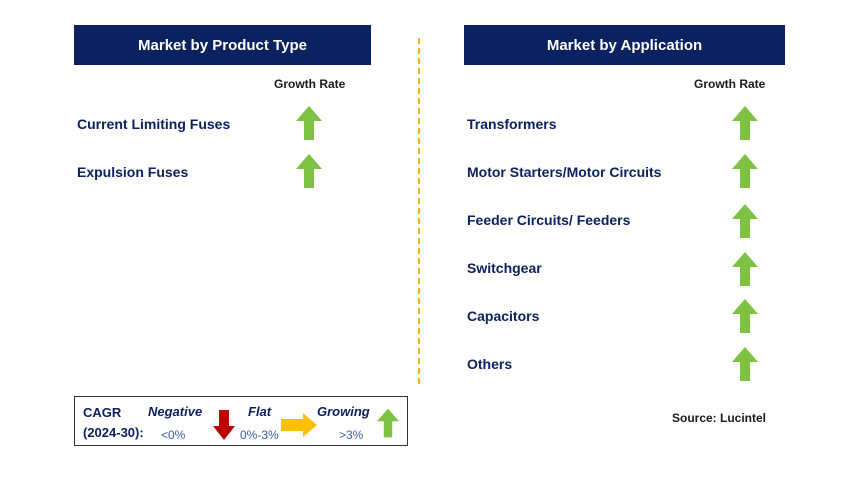 This screenshot has height=490, width=849. What do you see at coordinates (419, 211) in the screenshot?
I see `dashed-divider` at bounding box center [419, 211].